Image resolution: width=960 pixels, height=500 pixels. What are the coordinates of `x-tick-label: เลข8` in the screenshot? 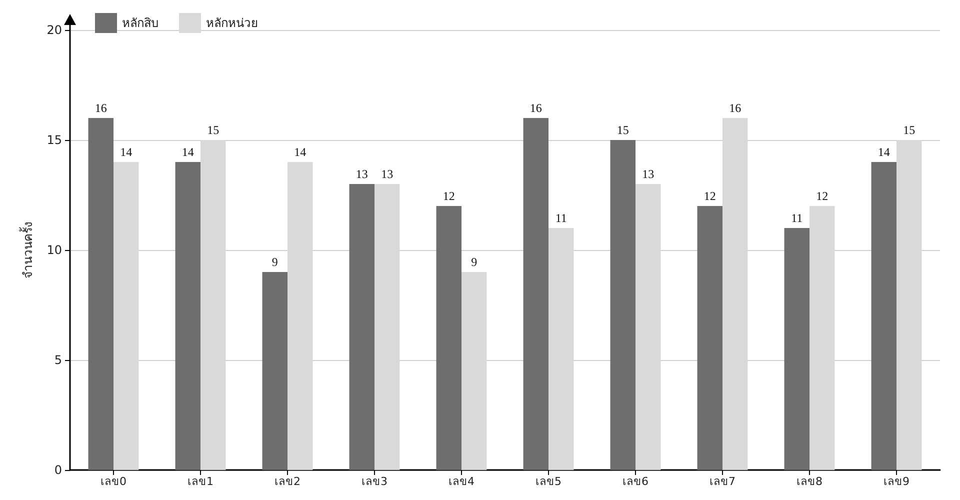 It's located at (809, 481).